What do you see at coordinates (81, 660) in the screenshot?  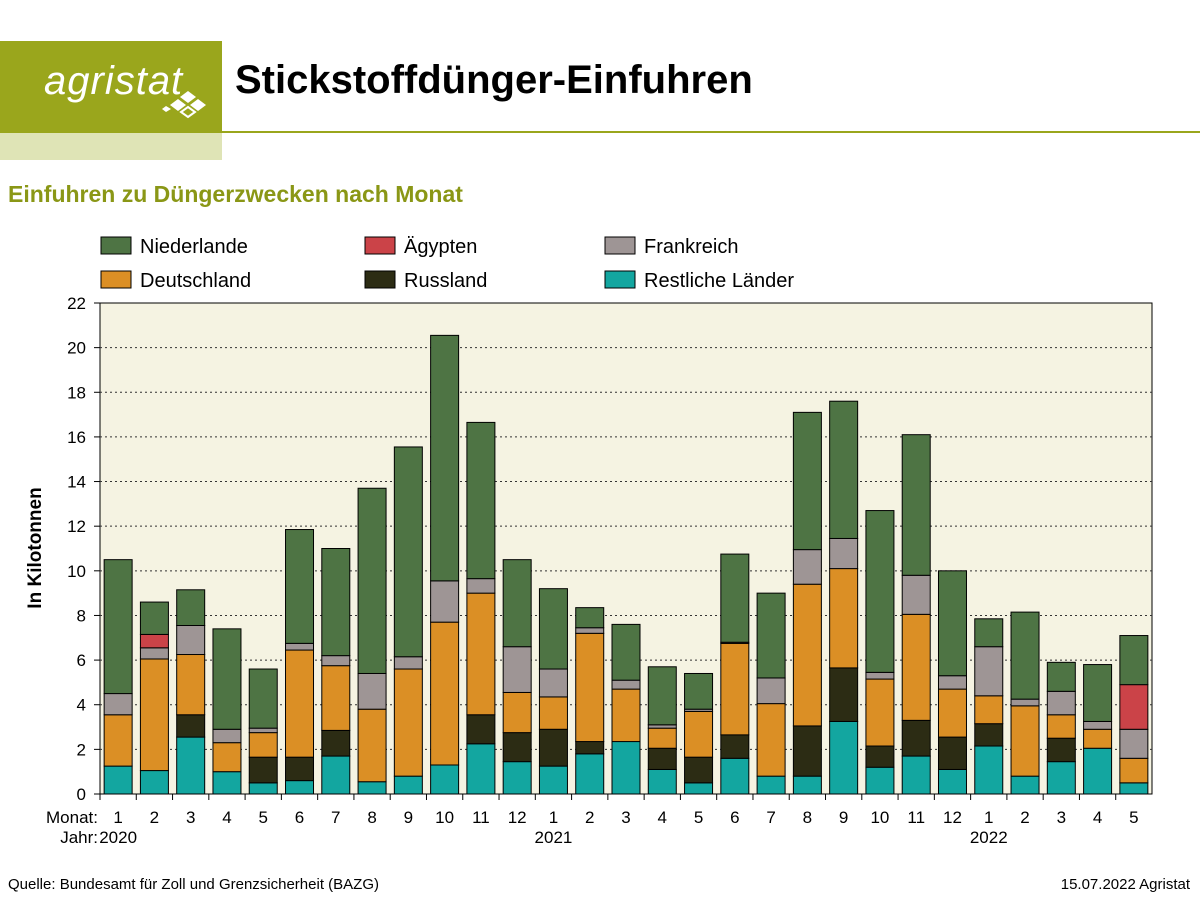 I see `y-tick-label: 6` at bounding box center [81, 660].